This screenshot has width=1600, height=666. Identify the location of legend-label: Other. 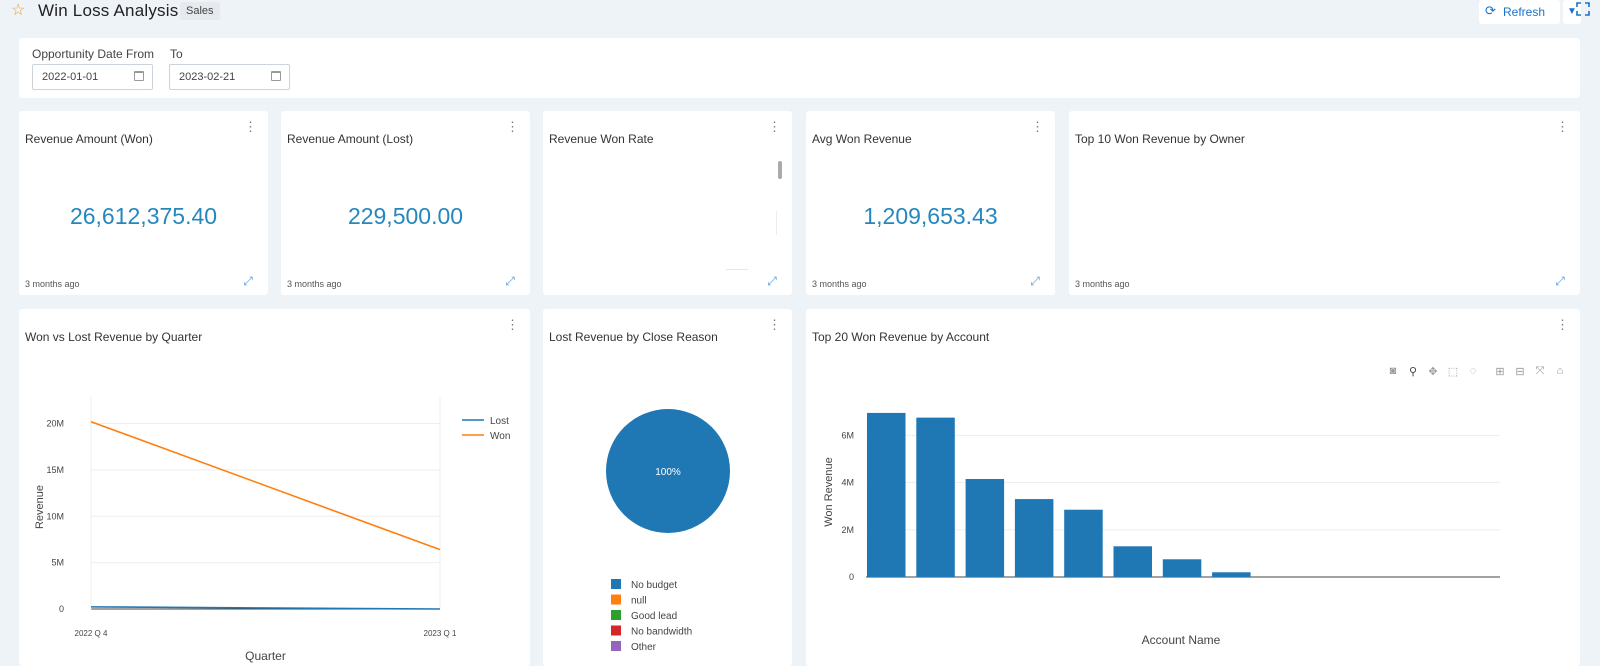
(644, 647).